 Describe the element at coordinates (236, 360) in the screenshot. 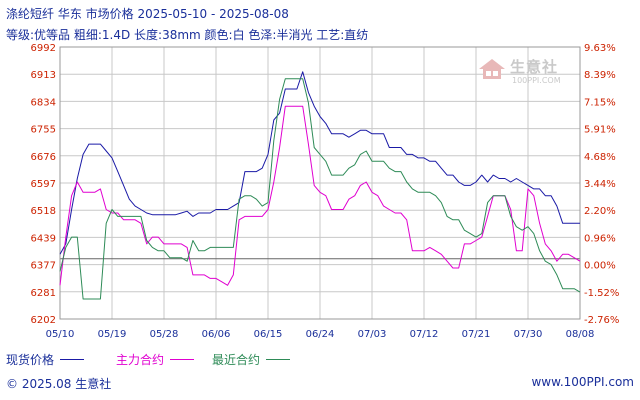

I see `legend-label-recent-contract: 最近合约` at that location.